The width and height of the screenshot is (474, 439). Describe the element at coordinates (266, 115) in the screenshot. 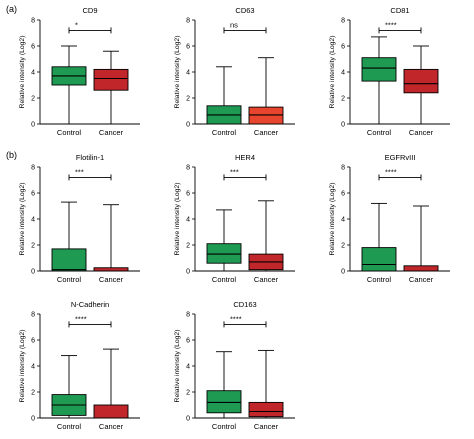

I see `chart-1-box-1-body` at that location.